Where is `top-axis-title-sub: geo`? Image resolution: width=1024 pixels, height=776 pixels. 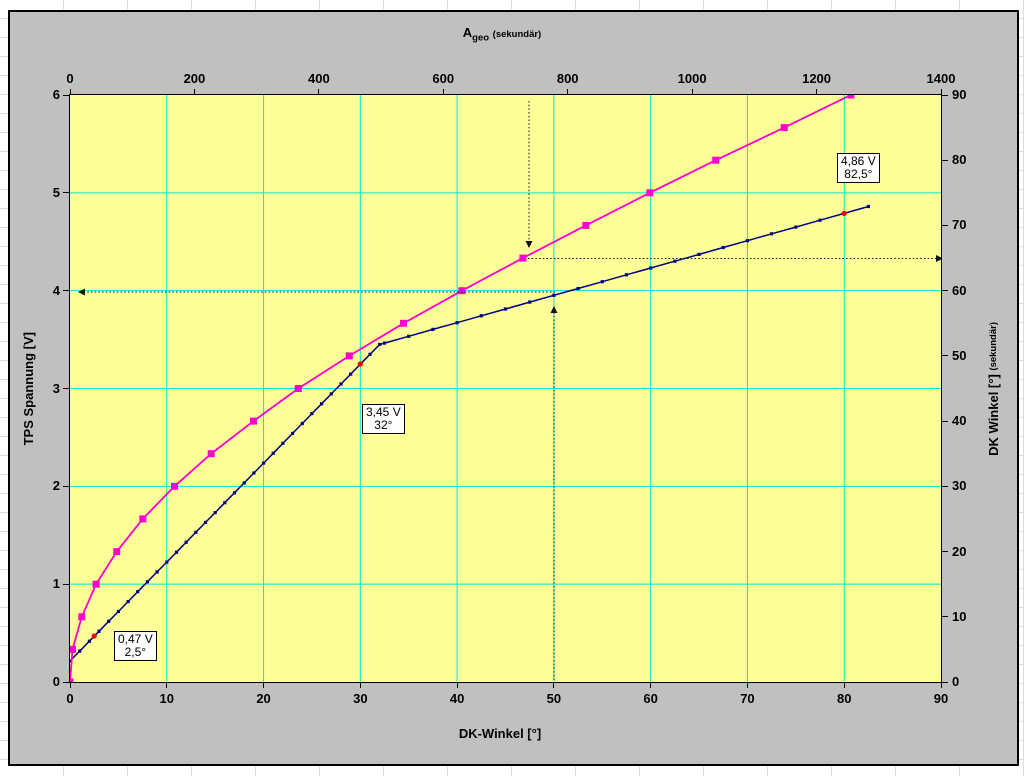
top-axis-title-sub: geo is located at coordinates (481, 38).